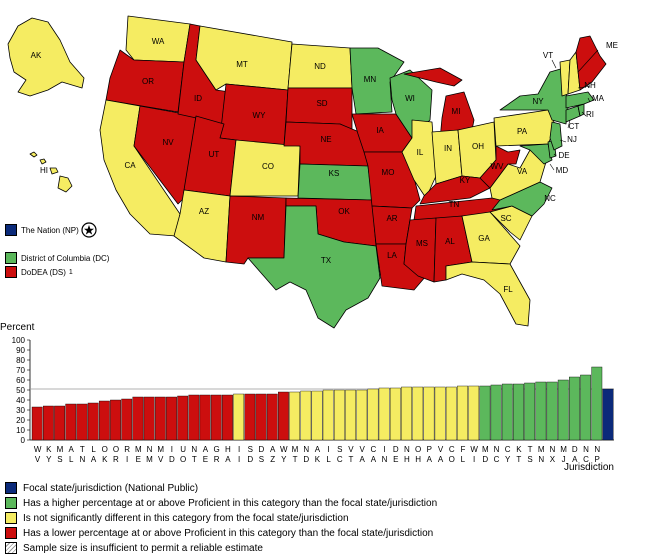 The height and width of the screenshot is (560, 650). What do you see at coordinates (318, 459) in the screenshot?
I see `x-tick-label-bottom: K` at bounding box center [318, 459].